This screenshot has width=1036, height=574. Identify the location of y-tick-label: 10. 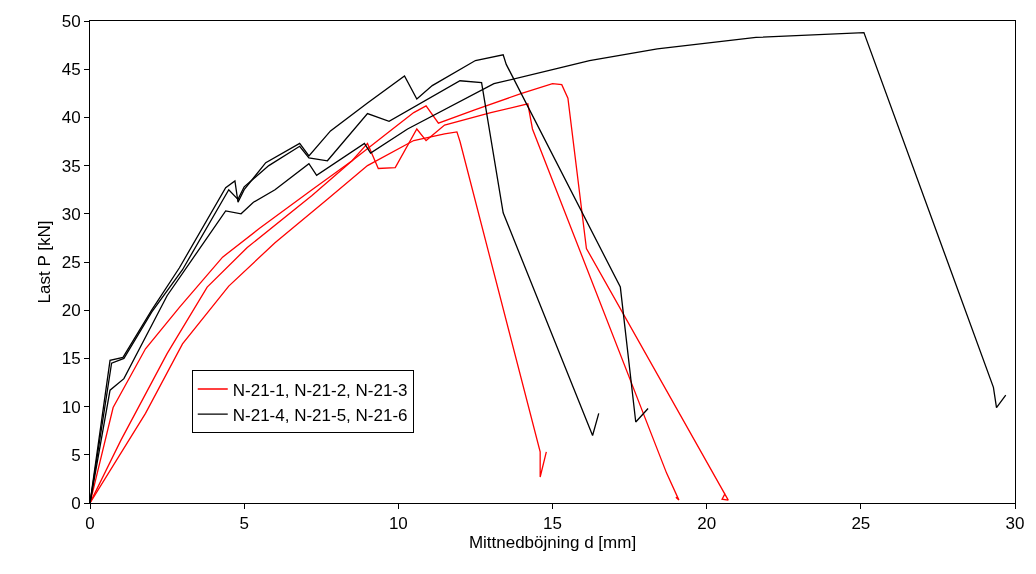
(71, 407).